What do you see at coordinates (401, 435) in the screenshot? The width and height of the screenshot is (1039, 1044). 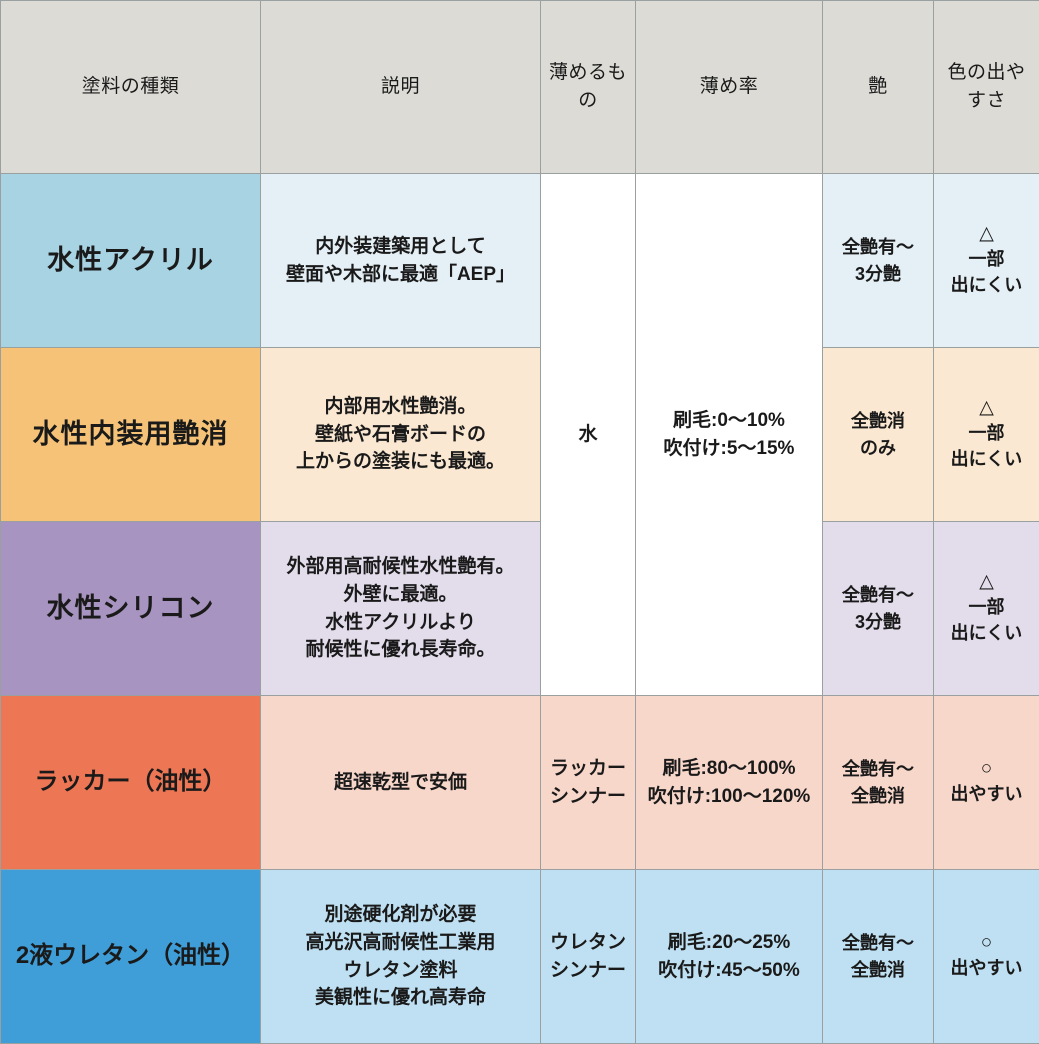 I see `cell-description: 内部用水性艶消。壁紙や石膏ボードの上からの塗装にも最適。` at bounding box center [401, 435].